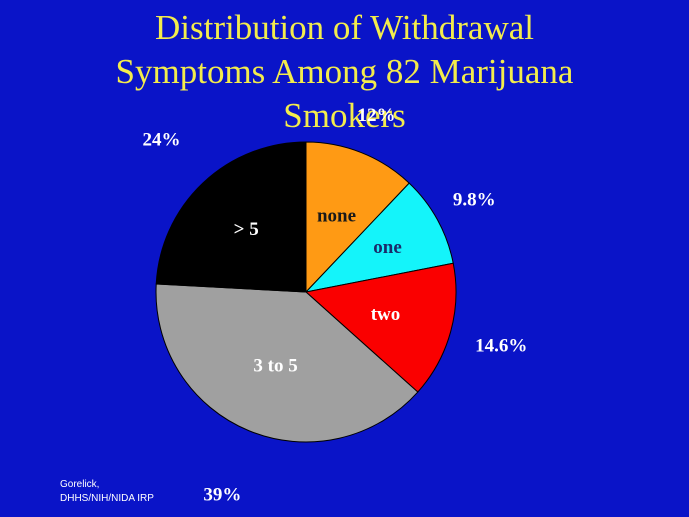  What do you see at coordinates (377, 115) in the screenshot?
I see `pie-percent-label: 12%` at bounding box center [377, 115].